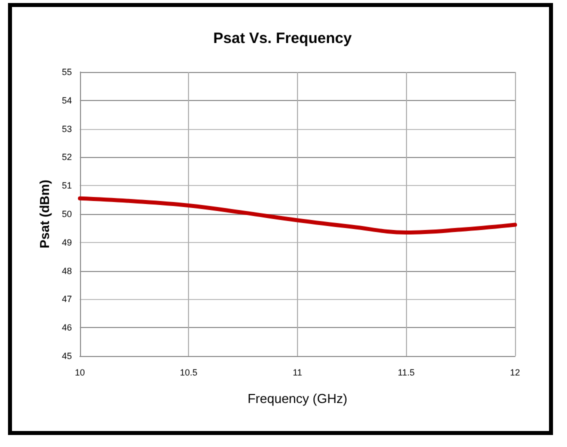 Image resolution: width=567 pixels, height=447 pixels. I want to click on y-tick-label: 54, so click(67, 100).